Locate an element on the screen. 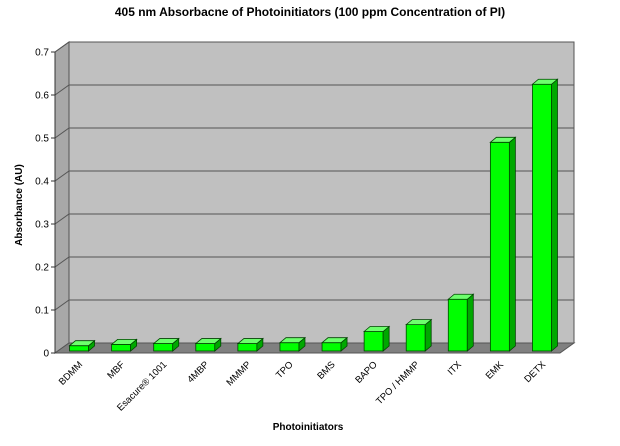 Image resolution: width=620 pixels, height=446 pixels. x-tick-label: ITX is located at coordinates (455, 368).